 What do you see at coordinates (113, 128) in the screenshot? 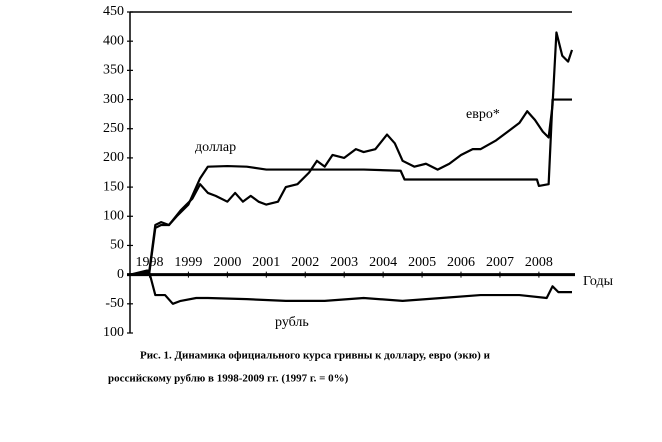
I see `y-tick-label: 250` at bounding box center [113, 128].